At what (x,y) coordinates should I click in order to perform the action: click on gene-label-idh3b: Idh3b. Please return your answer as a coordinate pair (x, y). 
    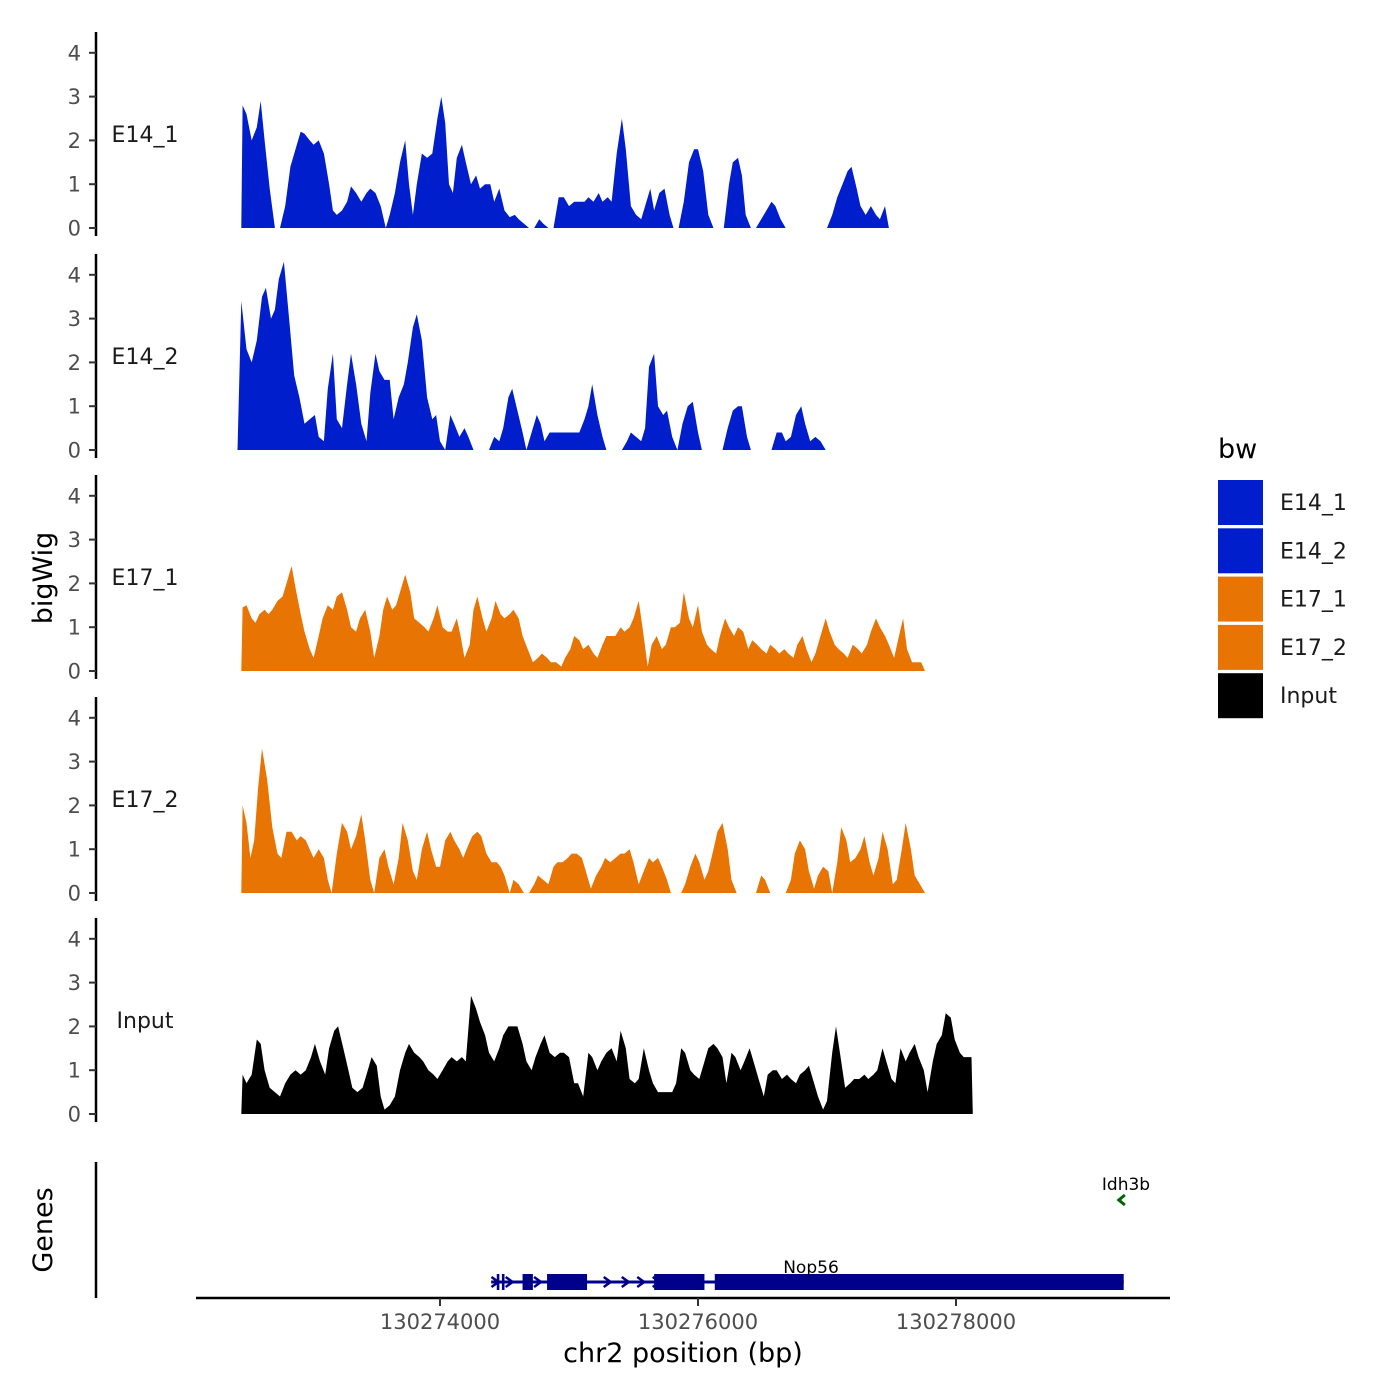
    Looking at the image, I should click on (1126, 1185).